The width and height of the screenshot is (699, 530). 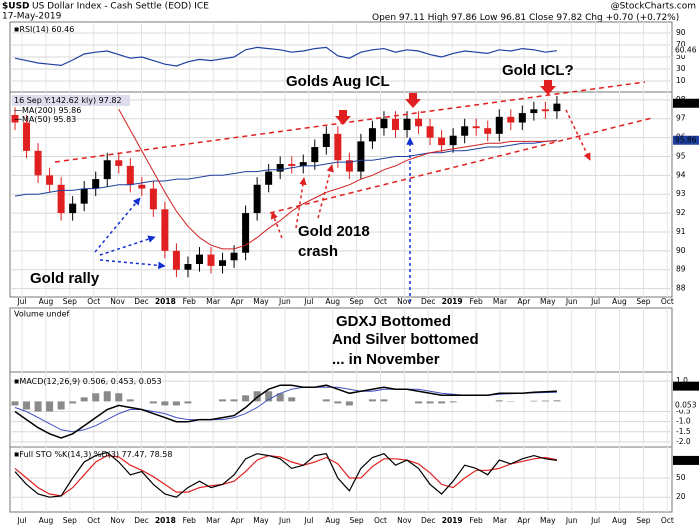 I want to click on rsi-label: ▪RSI(14) 60.46, so click(x=44, y=29).